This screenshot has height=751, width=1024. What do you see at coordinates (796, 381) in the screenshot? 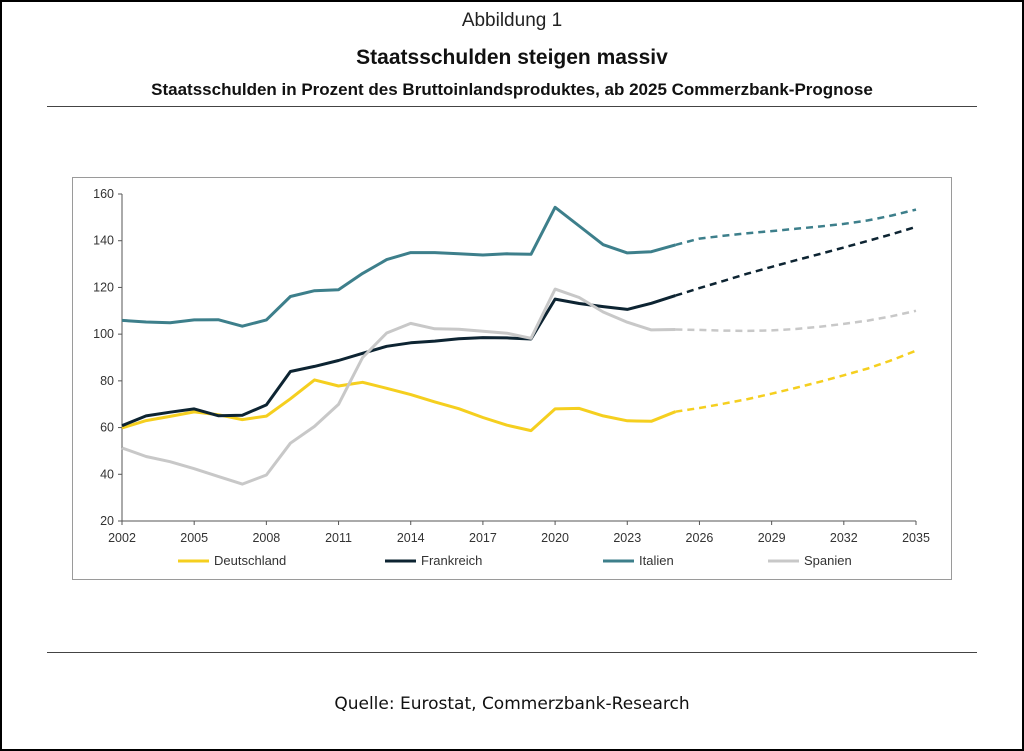
I see `series-forecast-deutschland` at bounding box center [796, 381].